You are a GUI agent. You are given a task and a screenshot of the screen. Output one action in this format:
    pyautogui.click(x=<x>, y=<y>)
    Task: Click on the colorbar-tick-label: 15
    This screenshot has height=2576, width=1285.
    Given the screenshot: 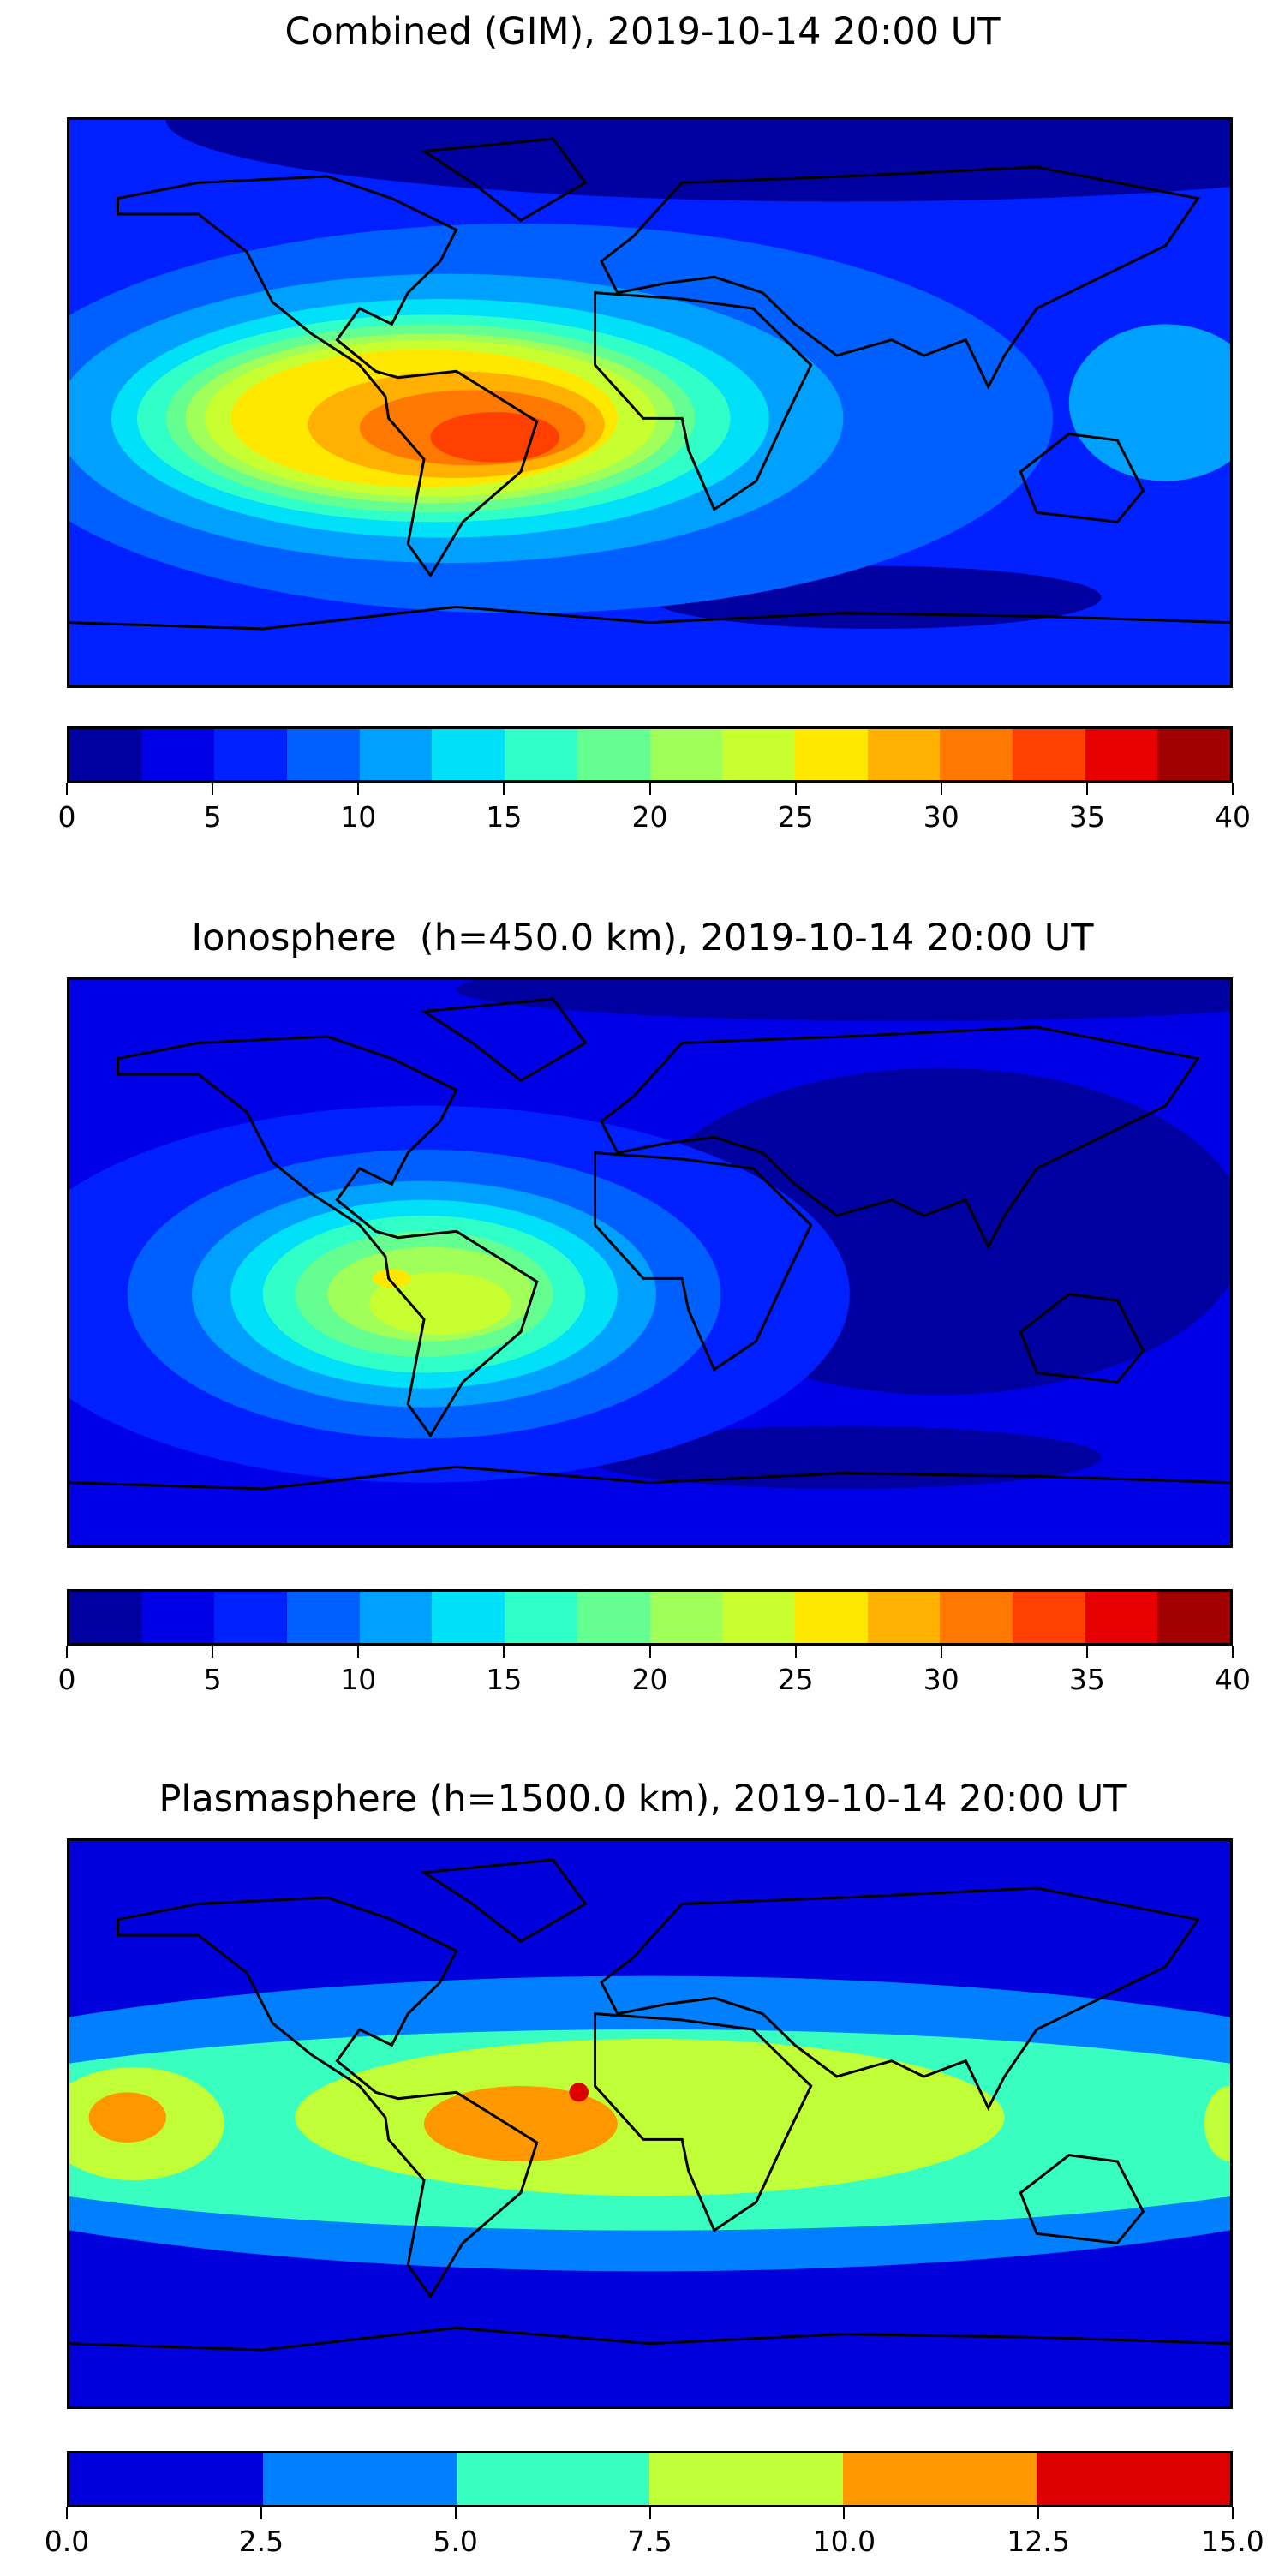 What is the action you would take?
    pyautogui.click(x=505, y=817)
    